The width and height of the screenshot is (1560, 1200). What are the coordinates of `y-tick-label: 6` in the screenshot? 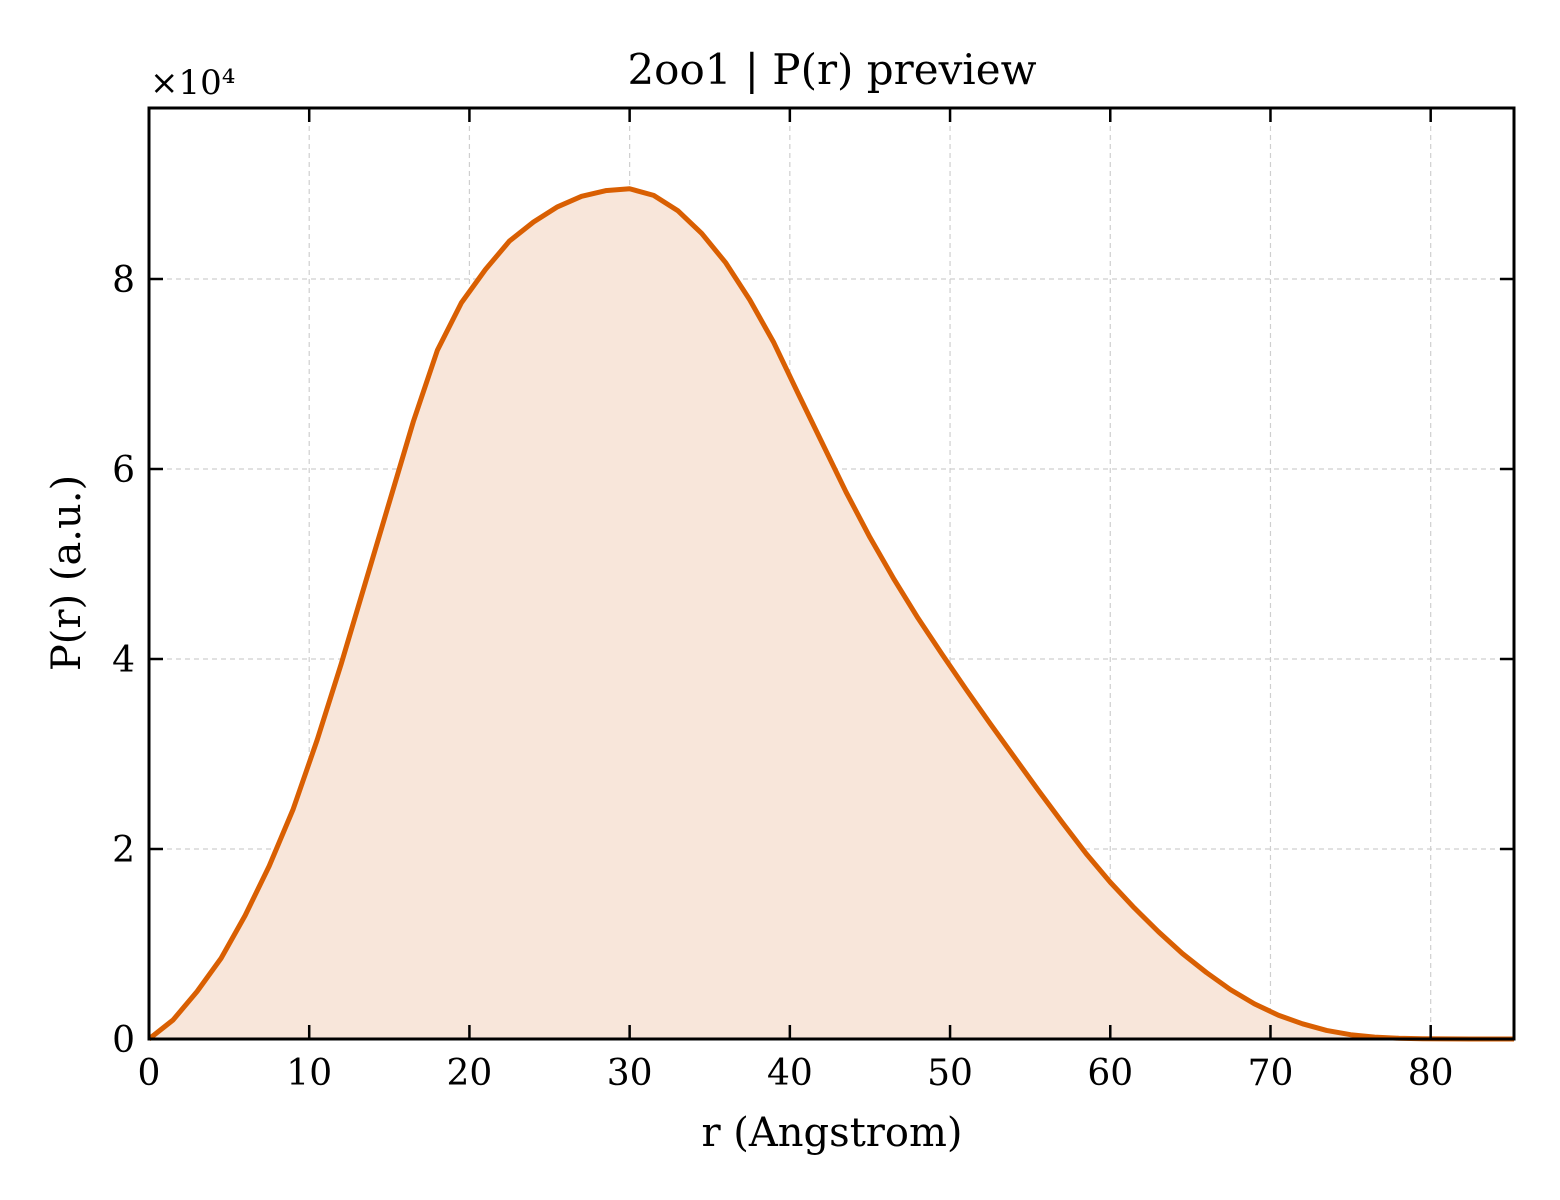 It's located at (123, 470).